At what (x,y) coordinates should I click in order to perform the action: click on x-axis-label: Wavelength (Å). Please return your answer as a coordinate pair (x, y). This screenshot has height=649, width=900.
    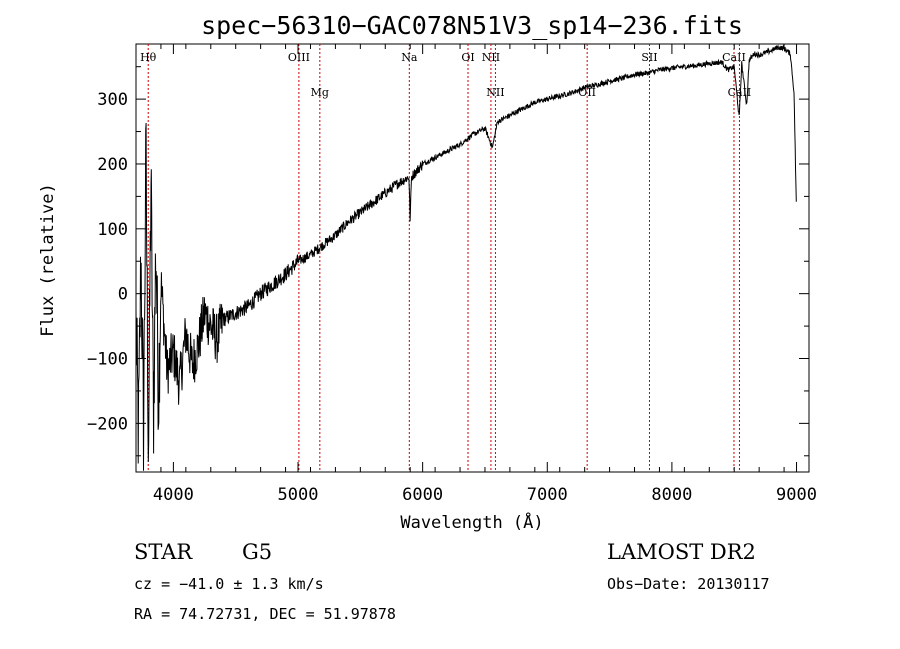
    Looking at the image, I should click on (471, 522).